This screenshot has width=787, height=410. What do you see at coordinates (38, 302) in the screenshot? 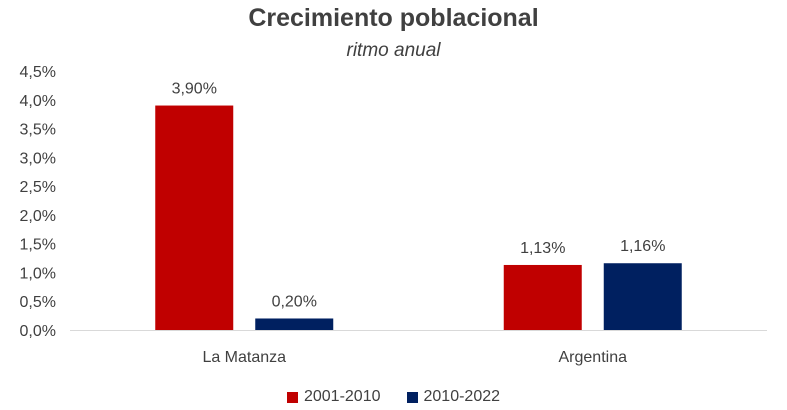
I see `y-tick-label: 0,5%` at bounding box center [38, 302].